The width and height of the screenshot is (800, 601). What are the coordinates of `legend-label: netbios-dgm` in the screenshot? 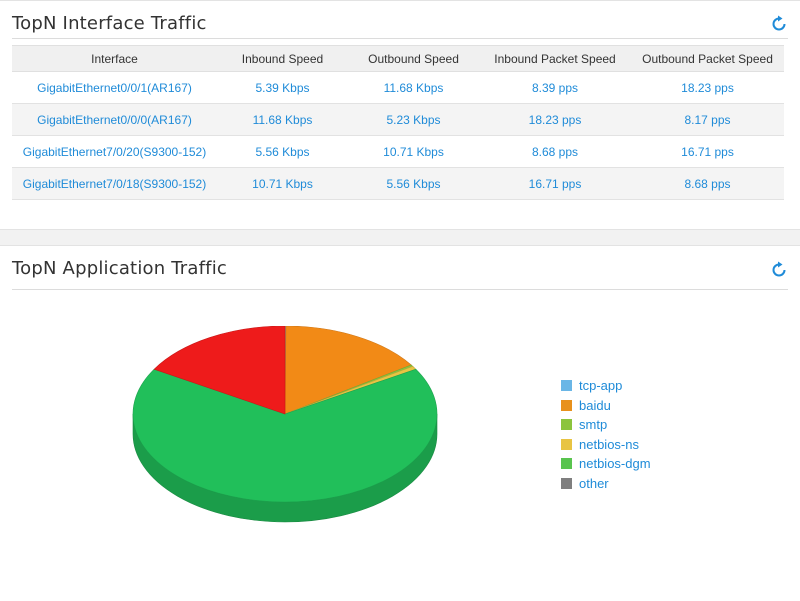 It's located at (615, 464).